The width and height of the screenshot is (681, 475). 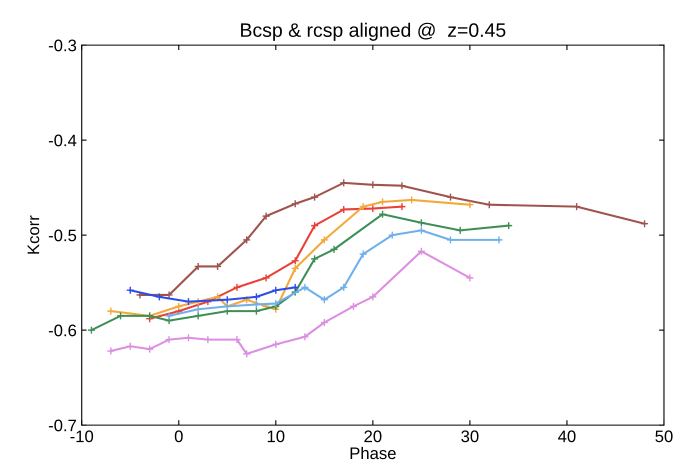 What do you see at coordinates (62, 330) in the screenshot?
I see `y-tick-label: -0.6` at bounding box center [62, 330].